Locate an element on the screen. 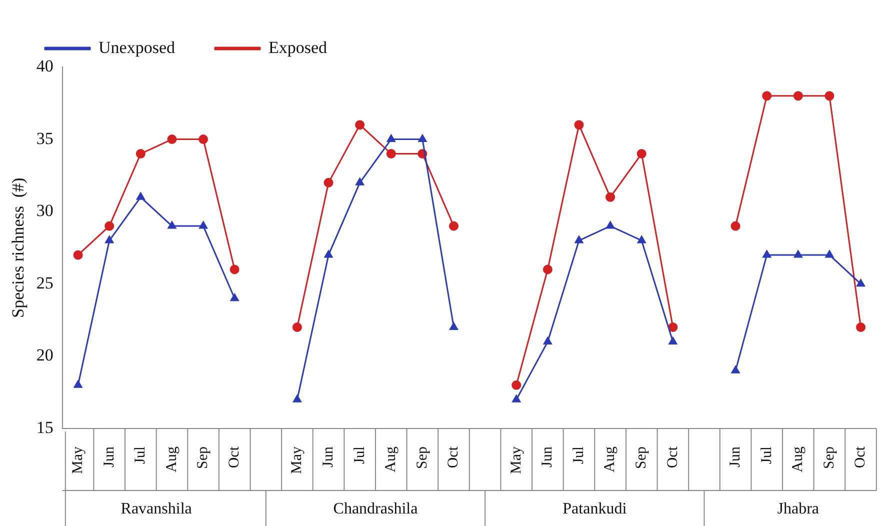  y-tick-label: 20 is located at coordinates (45, 355).